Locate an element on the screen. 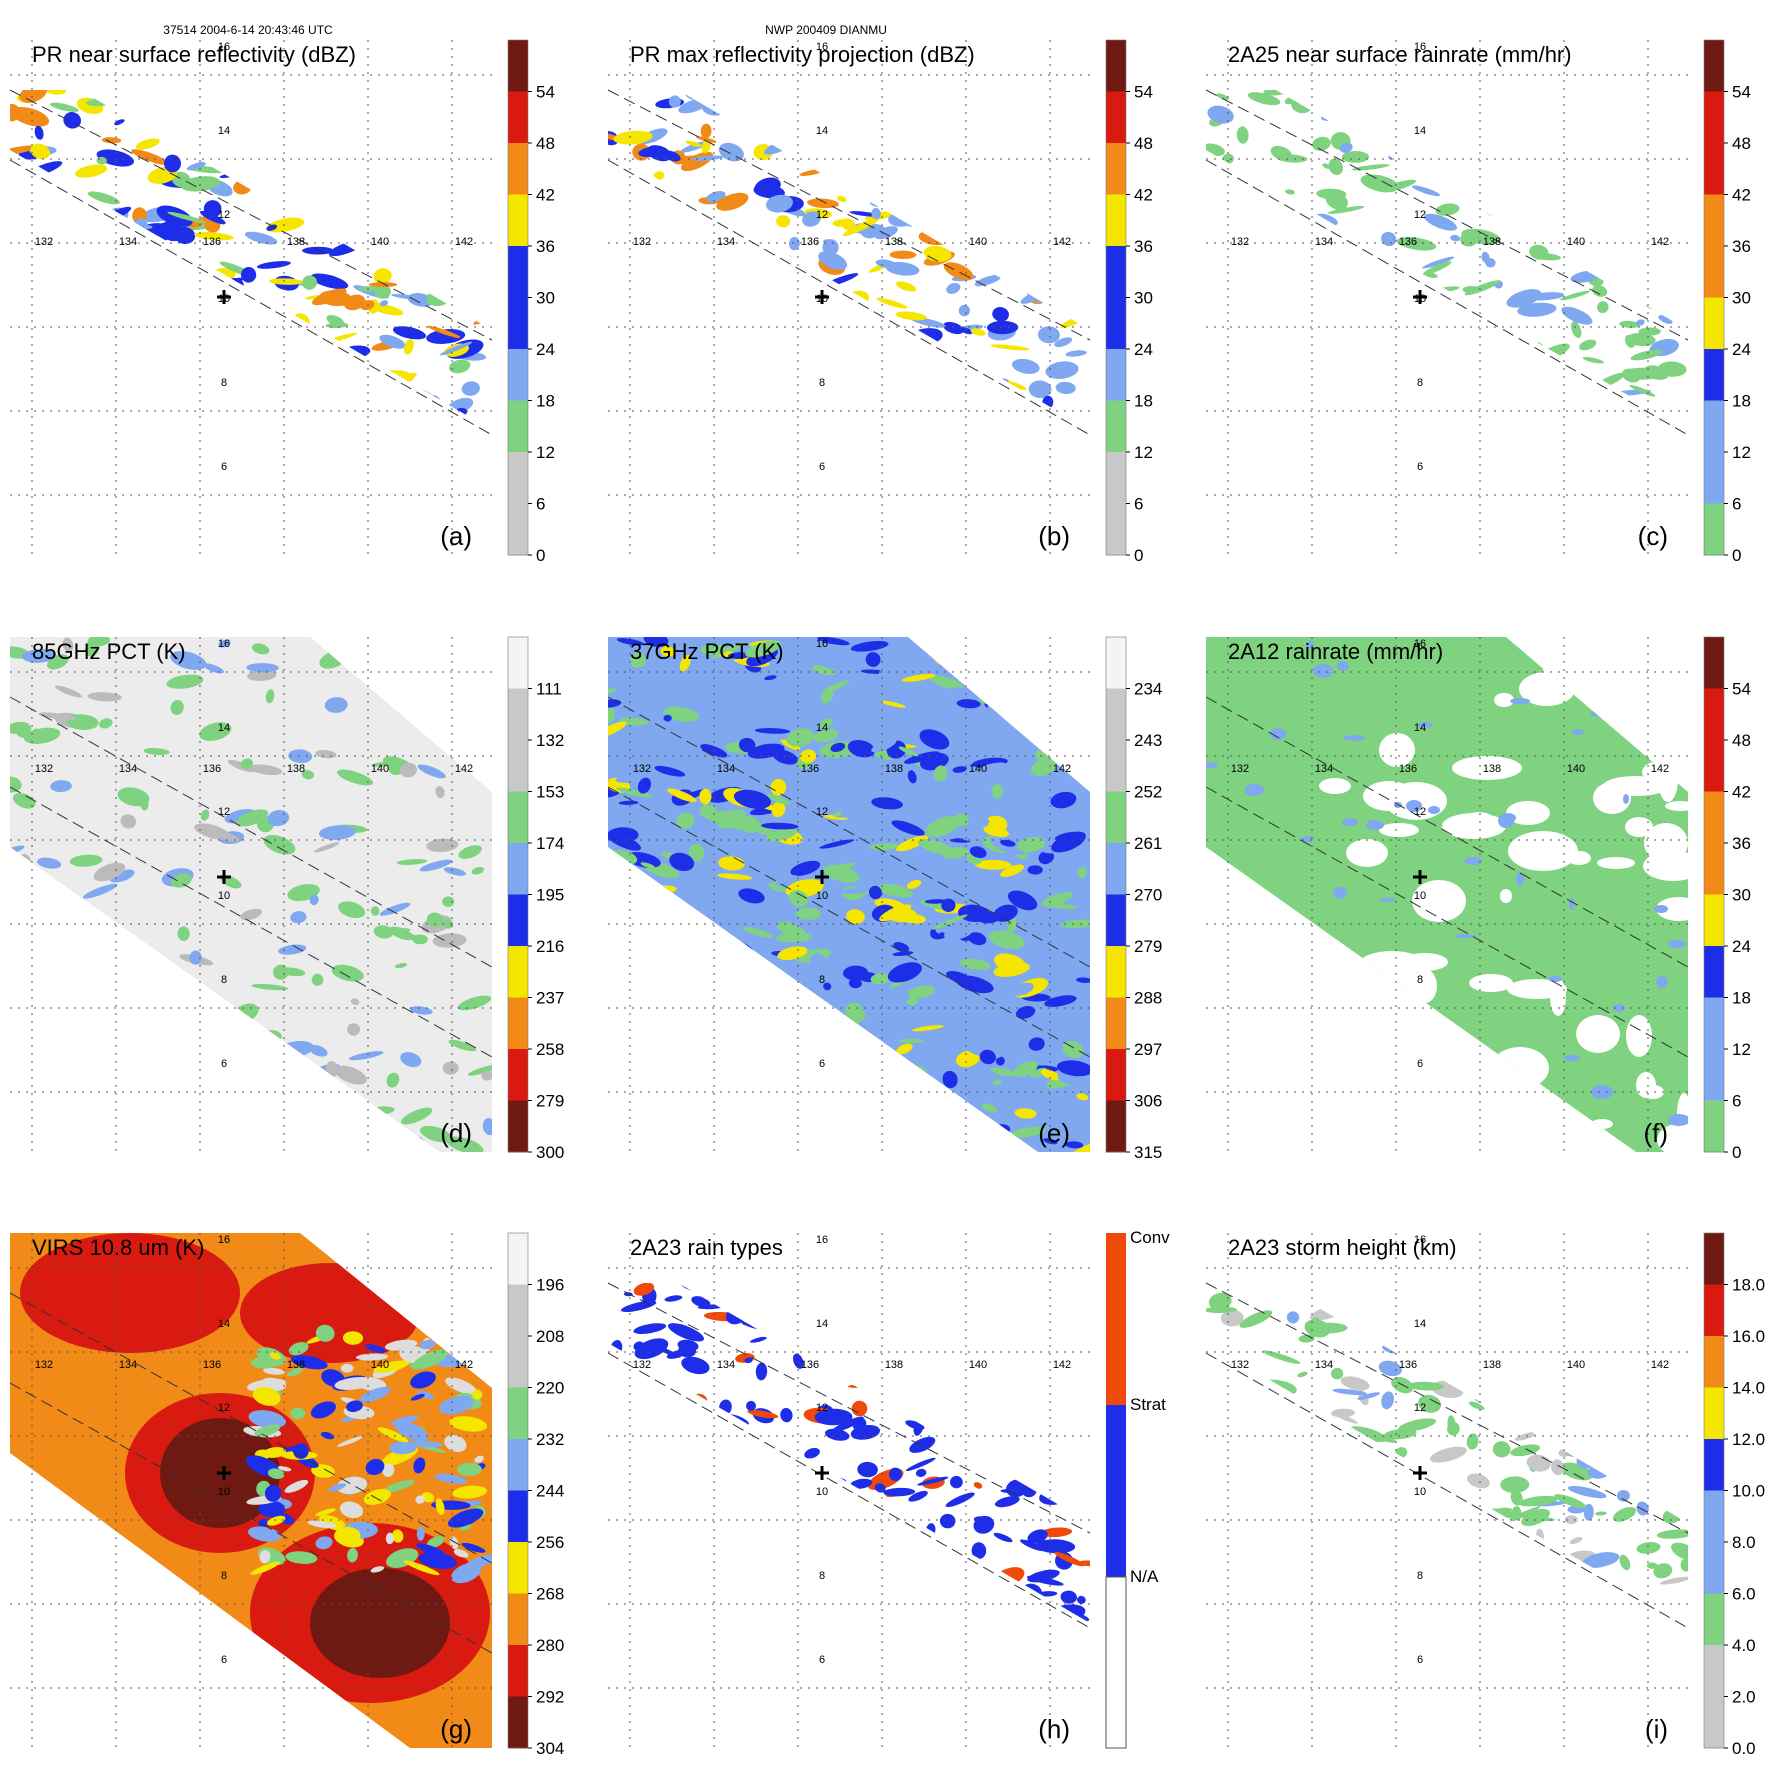  lat-tick-label: 14 is located at coordinates (822, 131).